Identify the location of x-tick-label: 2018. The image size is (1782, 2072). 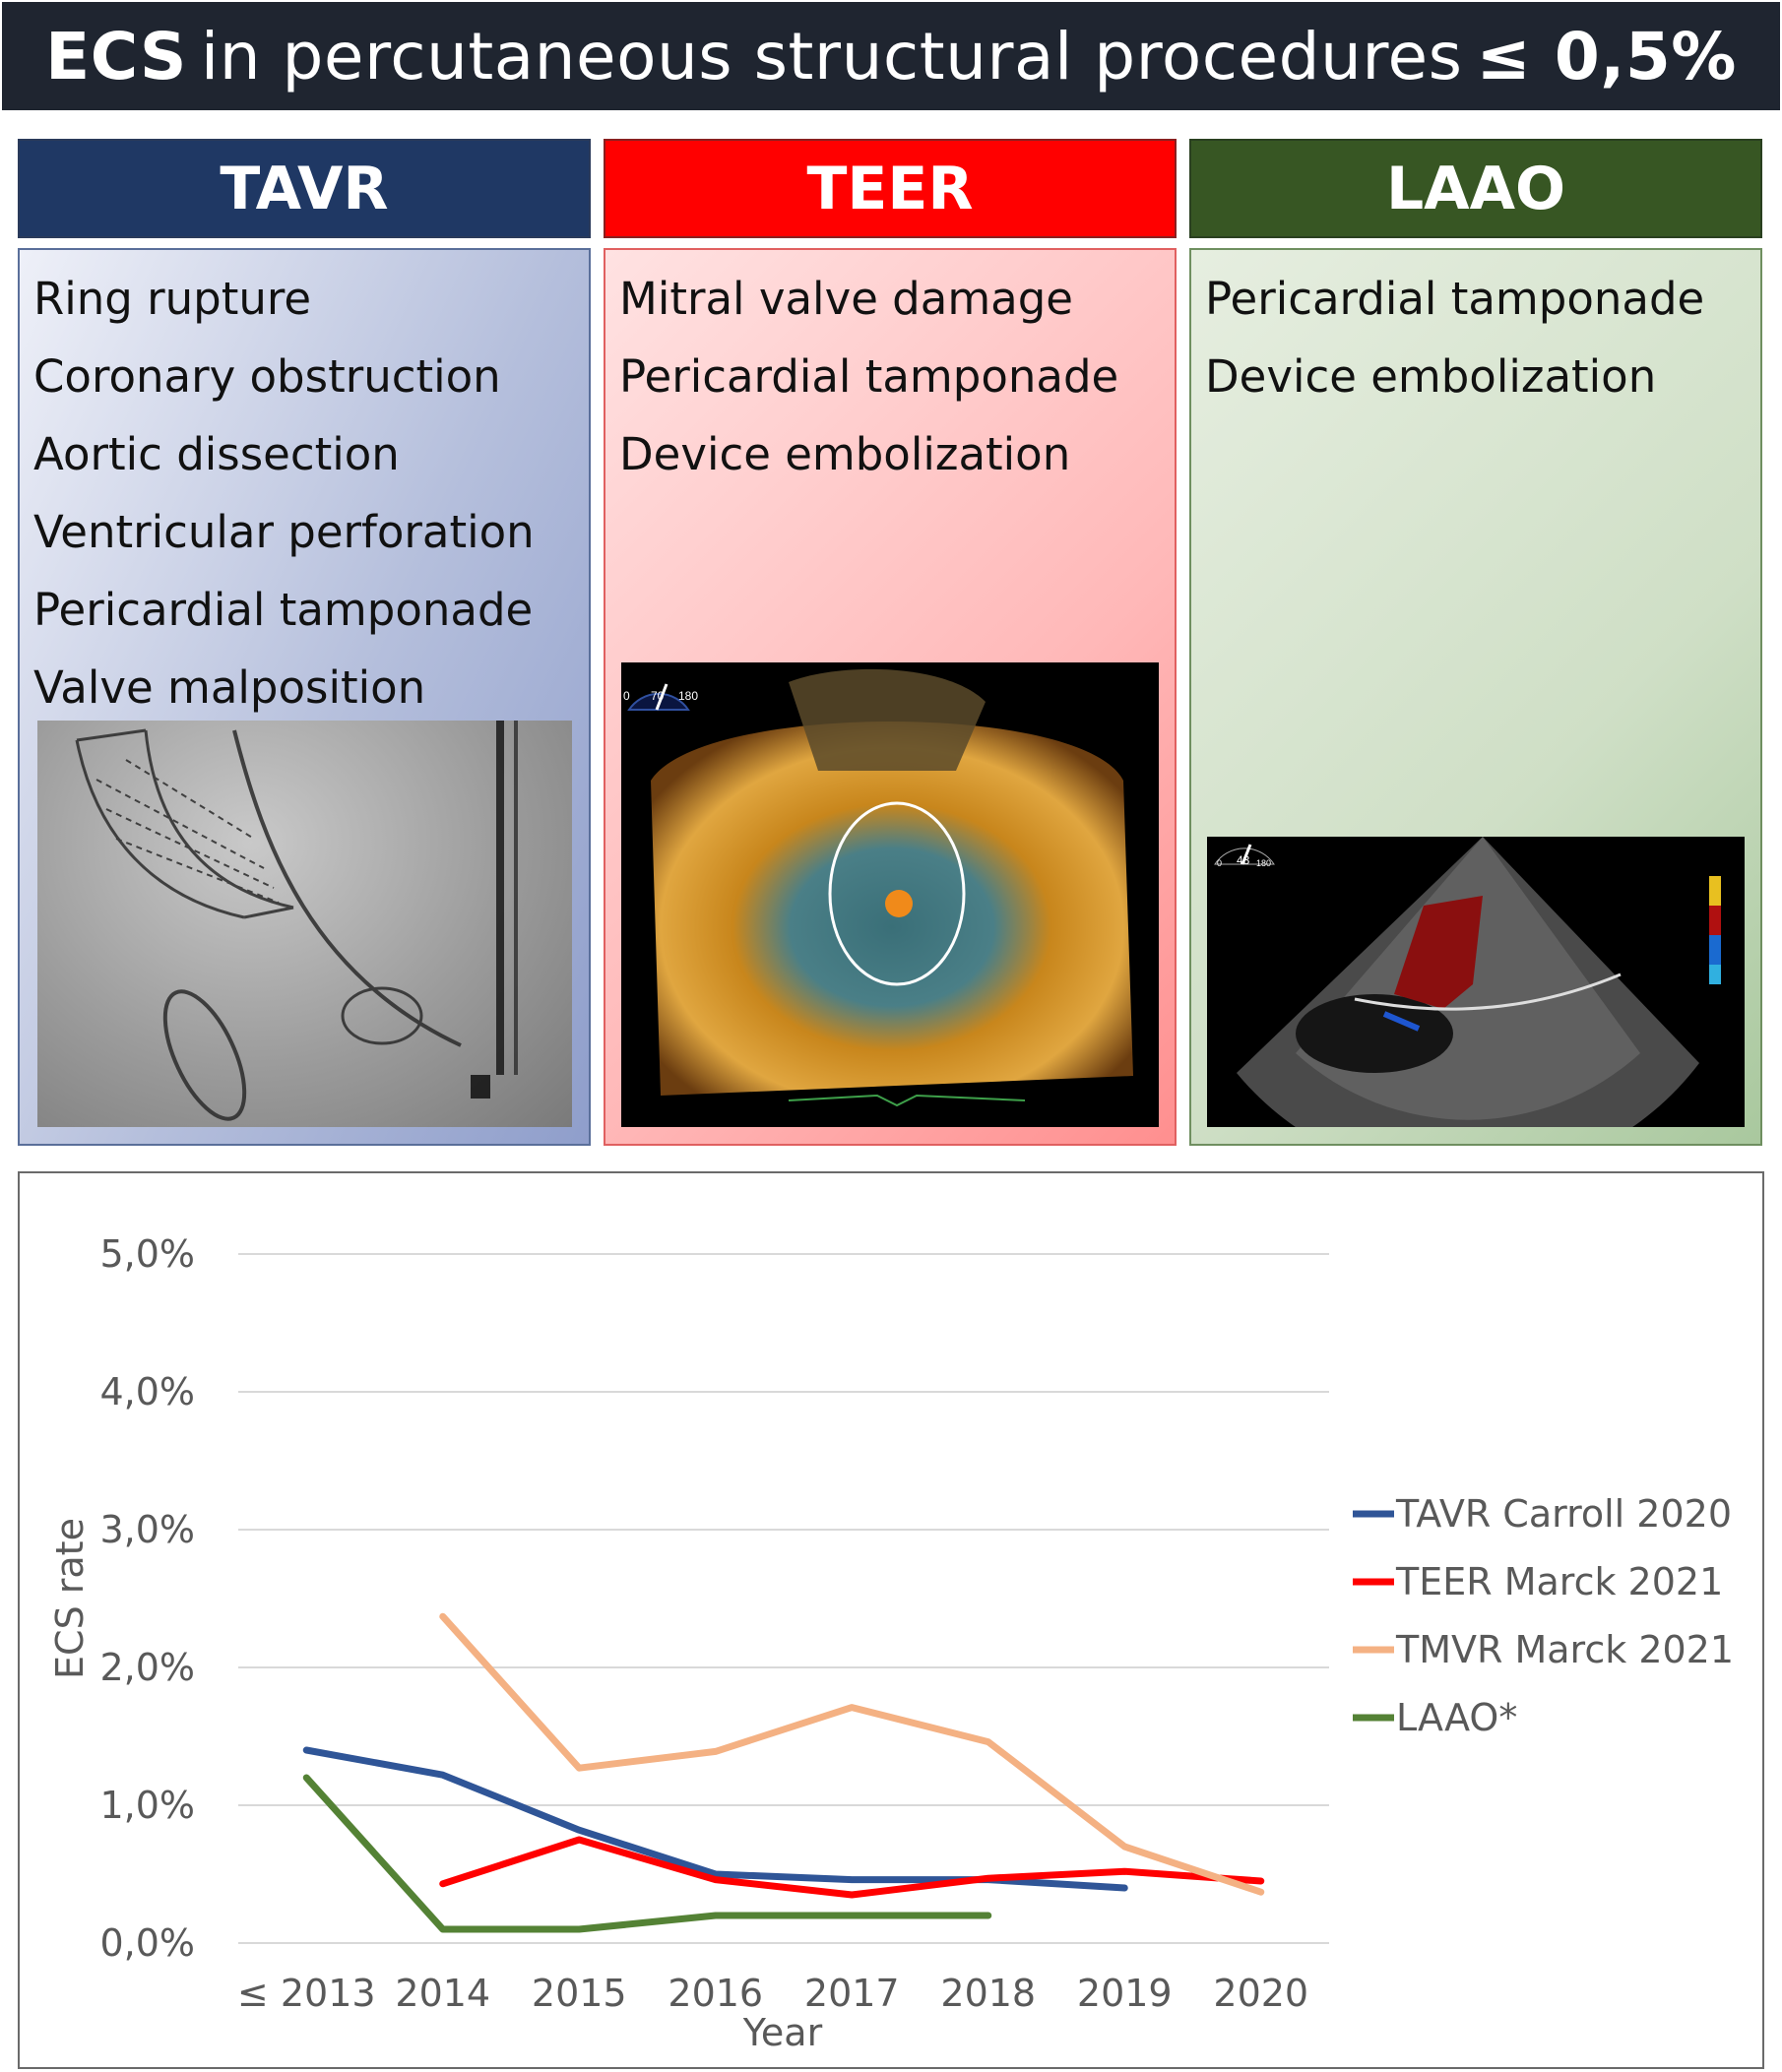
(988, 1993).